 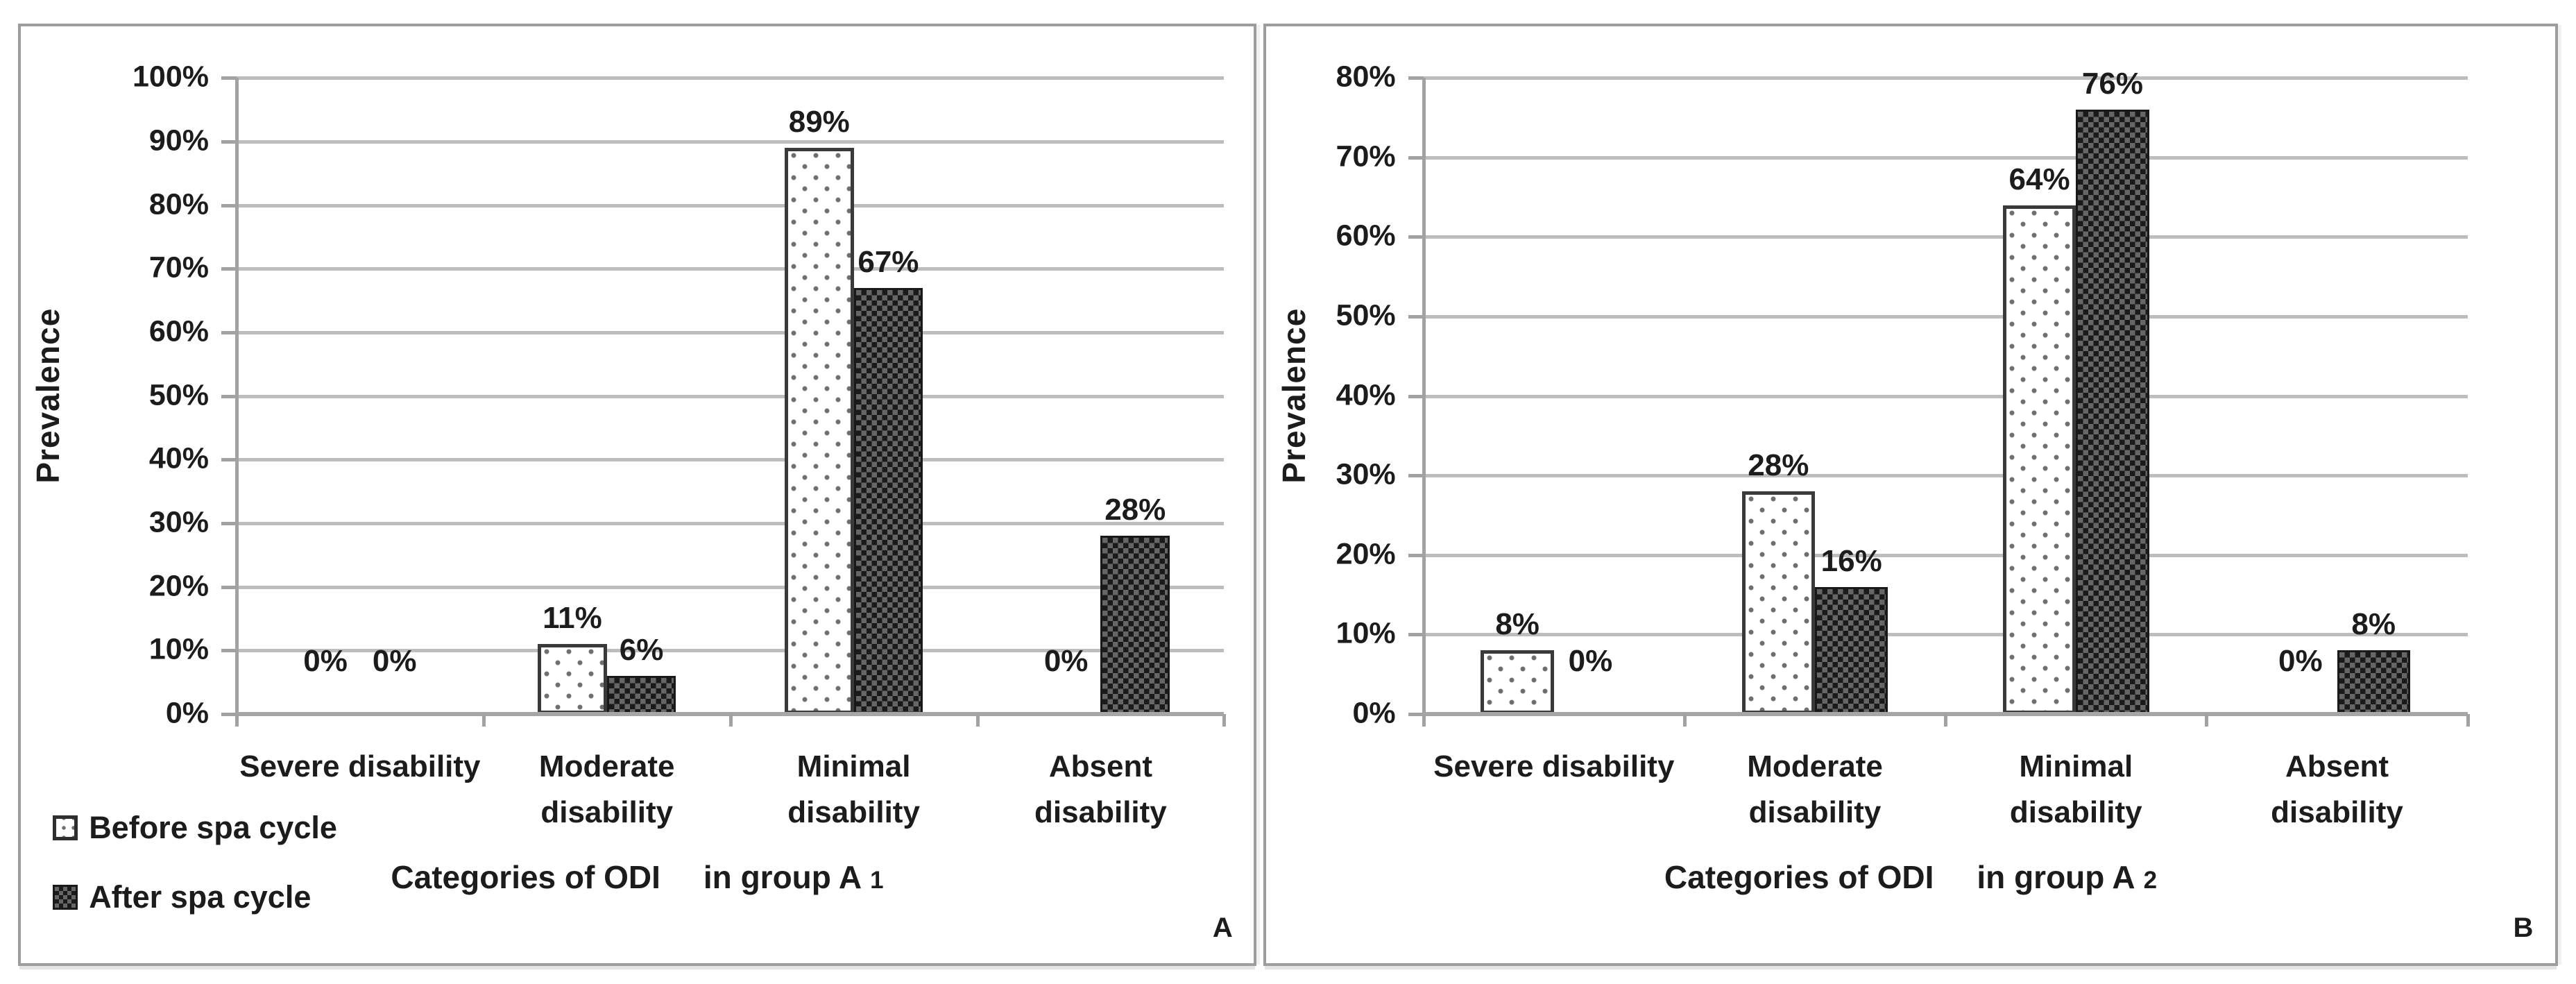 I want to click on x-axis-title: Categories of ODI in group A 2, so click(x=1910, y=877).